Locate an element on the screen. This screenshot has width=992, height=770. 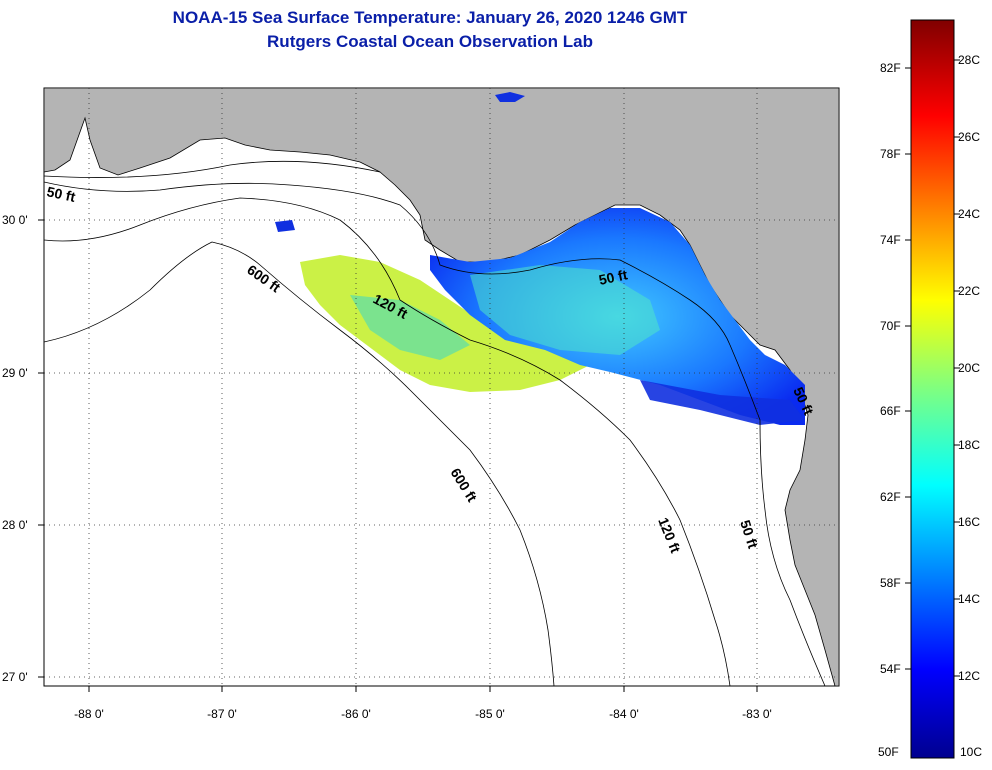
lon-label-86: -86 0' is located at coordinates (356, 714).